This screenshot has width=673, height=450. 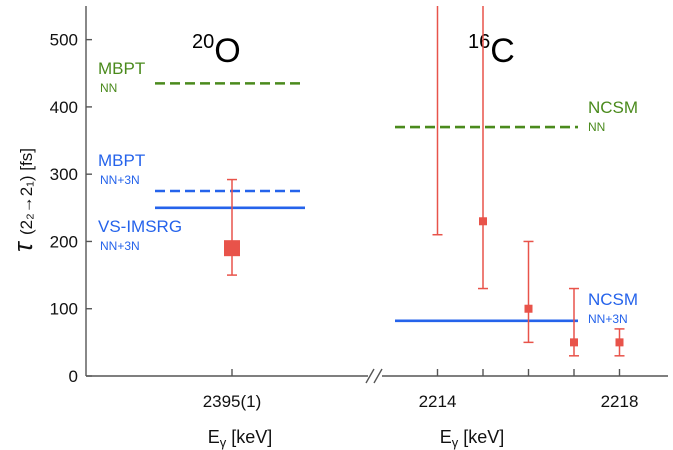 What do you see at coordinates (64, 174) in the screenshot?
I see `y-tick-label: 300` at bounding box center [64, 174].